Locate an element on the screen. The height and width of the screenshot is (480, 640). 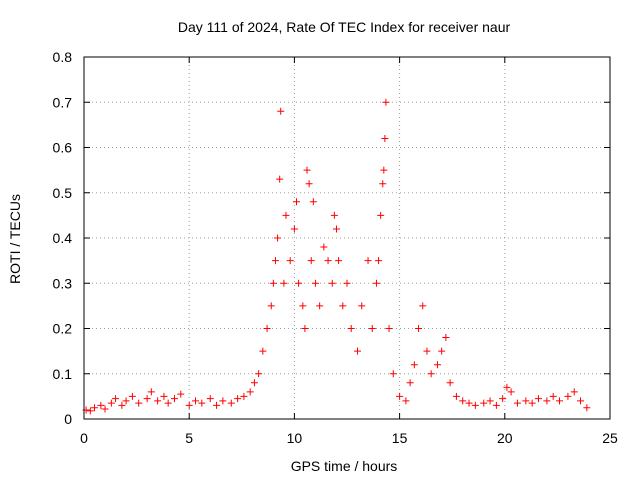
x-axis-title: GPS time / hours is located at coordinates (344, 466).